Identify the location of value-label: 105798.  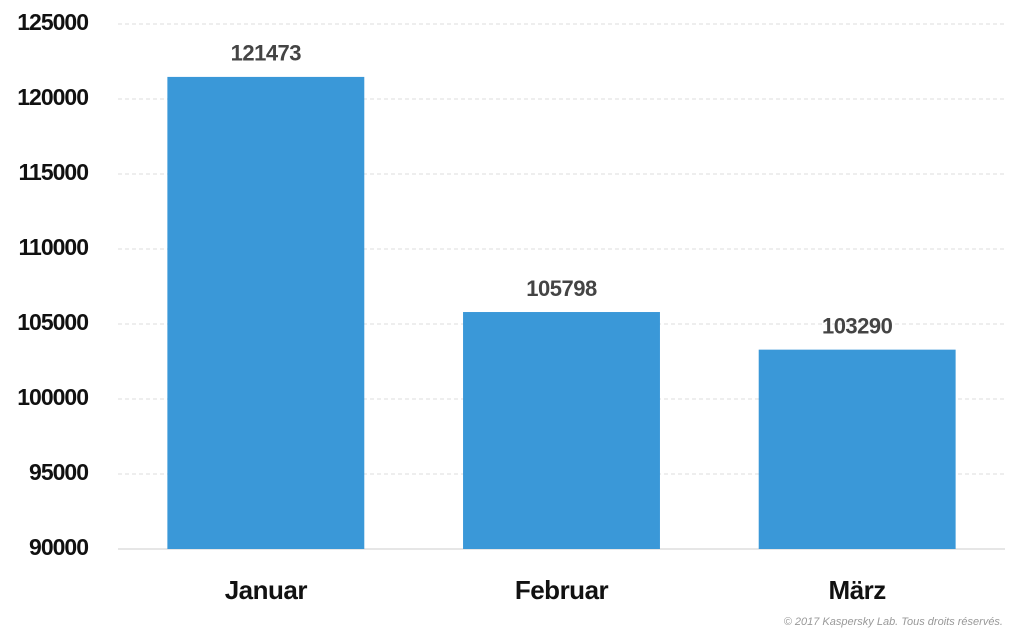
(561, 288).